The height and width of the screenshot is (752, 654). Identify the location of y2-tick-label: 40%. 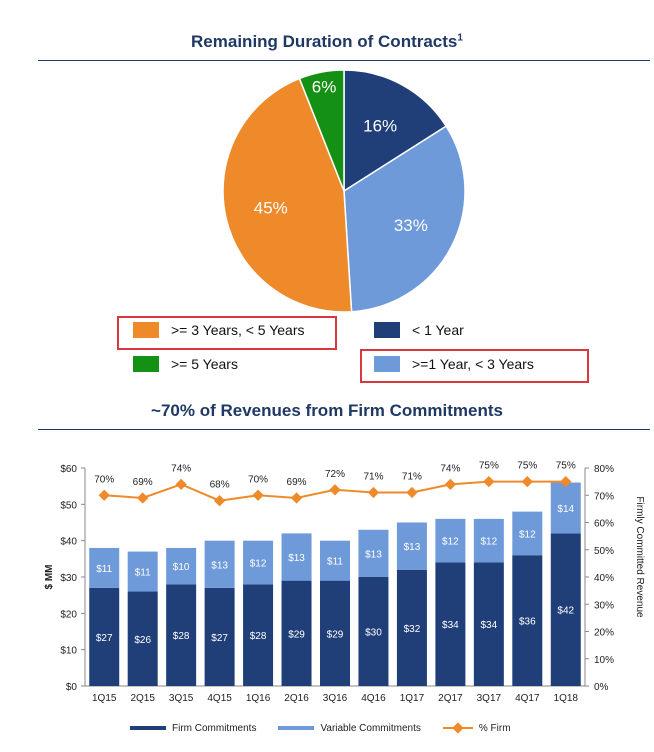
(604, 578).